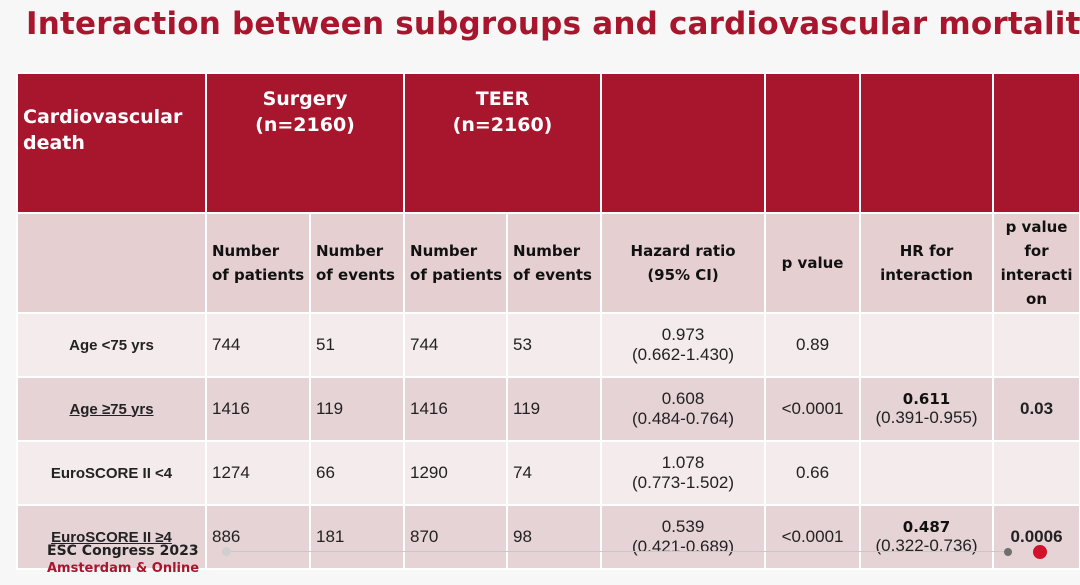 The height and width of the screenshot is (585, 1080). What do you see at coordinates (1040, 552) in the screenshot?
I see `progress-current-dot` at bounding box center [1040, 552].